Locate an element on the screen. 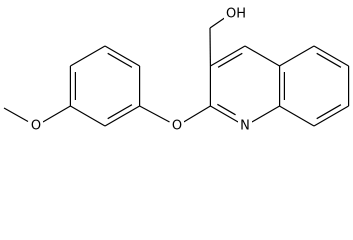  atom-label: OH is located at coordinates (236, 14).